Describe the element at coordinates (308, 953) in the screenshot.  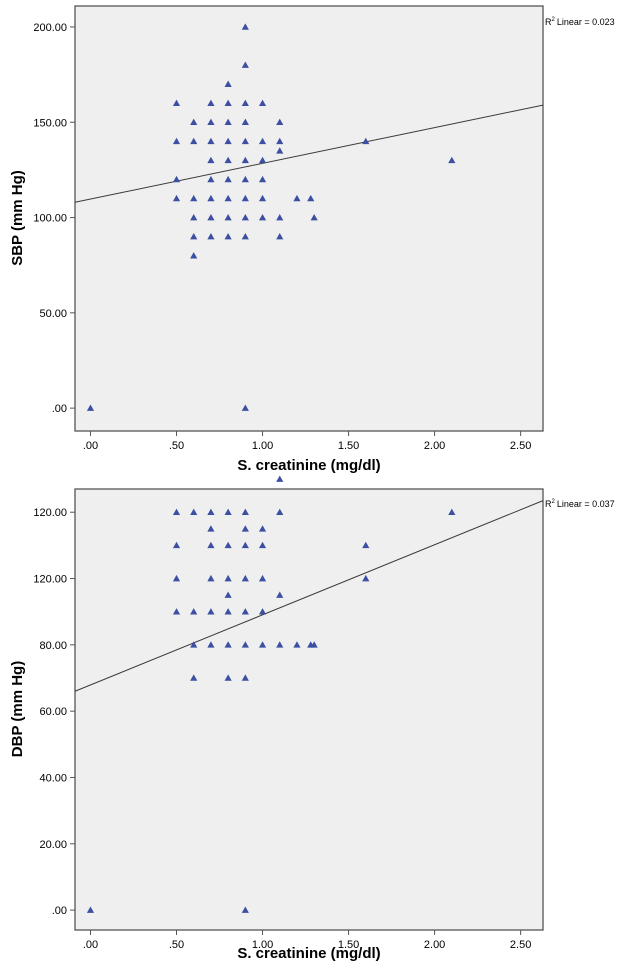
I see `dbp-x-axis-title: S. creatinine (mg/dl)` at that location.